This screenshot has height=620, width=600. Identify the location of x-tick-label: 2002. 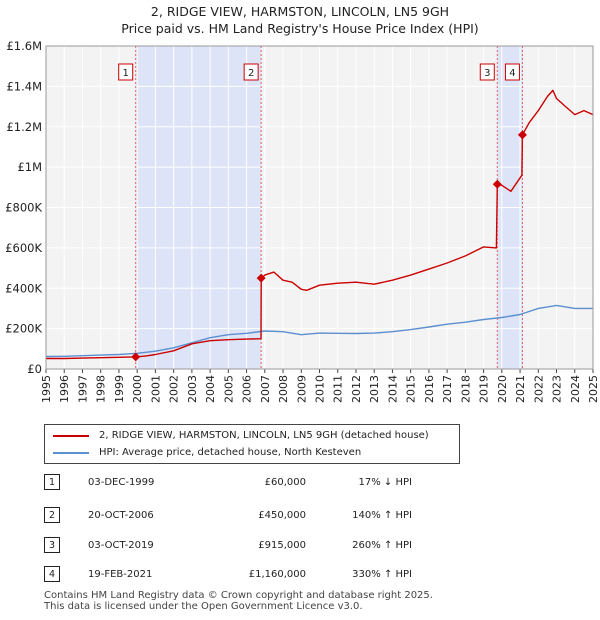
(174, 389).